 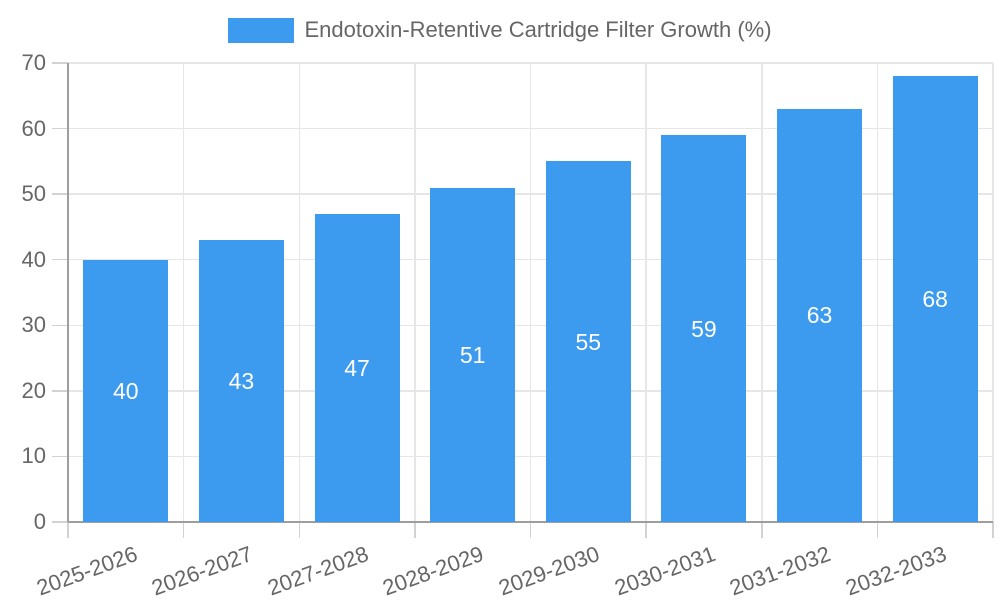 I want to click on y-axis-line, so click(x=68, y=292).